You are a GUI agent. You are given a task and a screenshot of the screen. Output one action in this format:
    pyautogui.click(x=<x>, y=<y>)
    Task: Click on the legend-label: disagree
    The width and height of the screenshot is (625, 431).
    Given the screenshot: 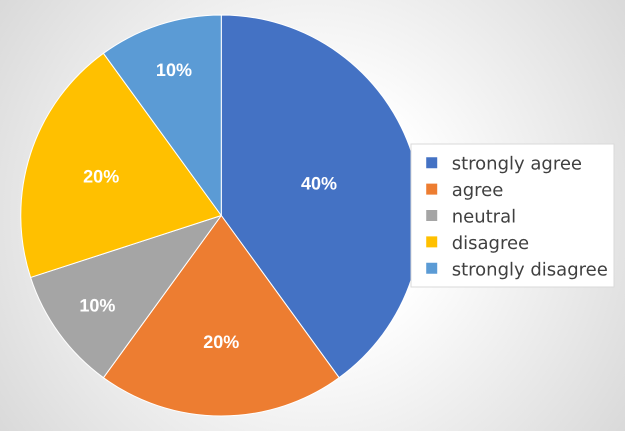 What is the action you would take?
    pyautogui.click(x=491, y=243)
    